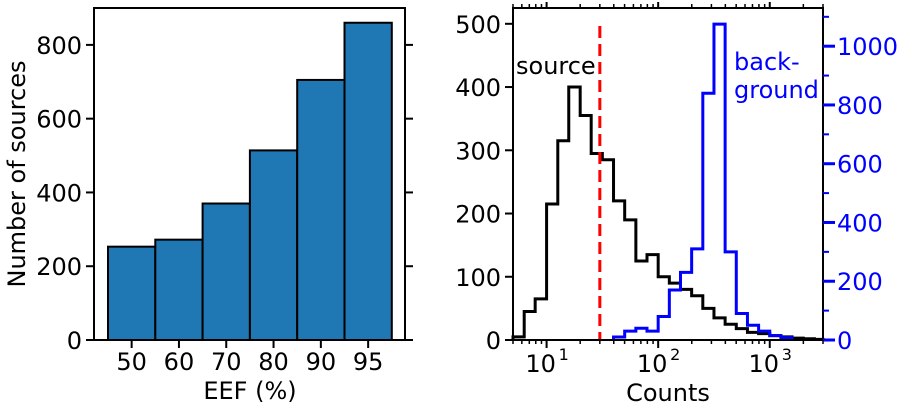 The image size is (906, 413). I want to click on x-tick-label: 60, so click(179, 362).